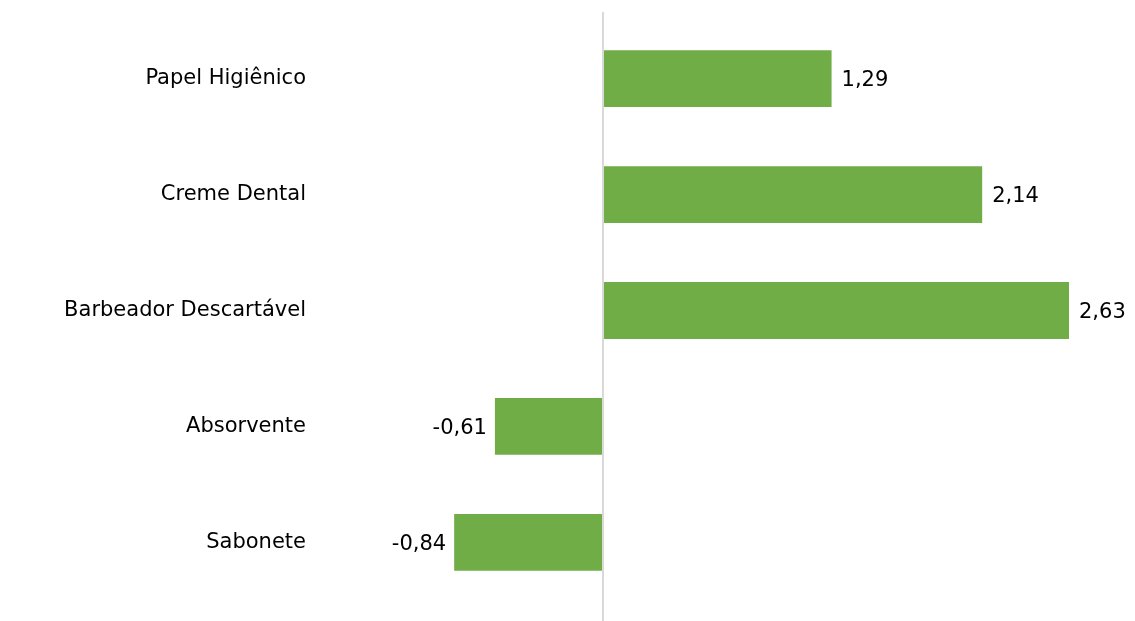 This screenshot has width=1135, height=621. Describe the element at coordinates (459, 426) in the screenshot. I see `data-label: -0,61` at that location.